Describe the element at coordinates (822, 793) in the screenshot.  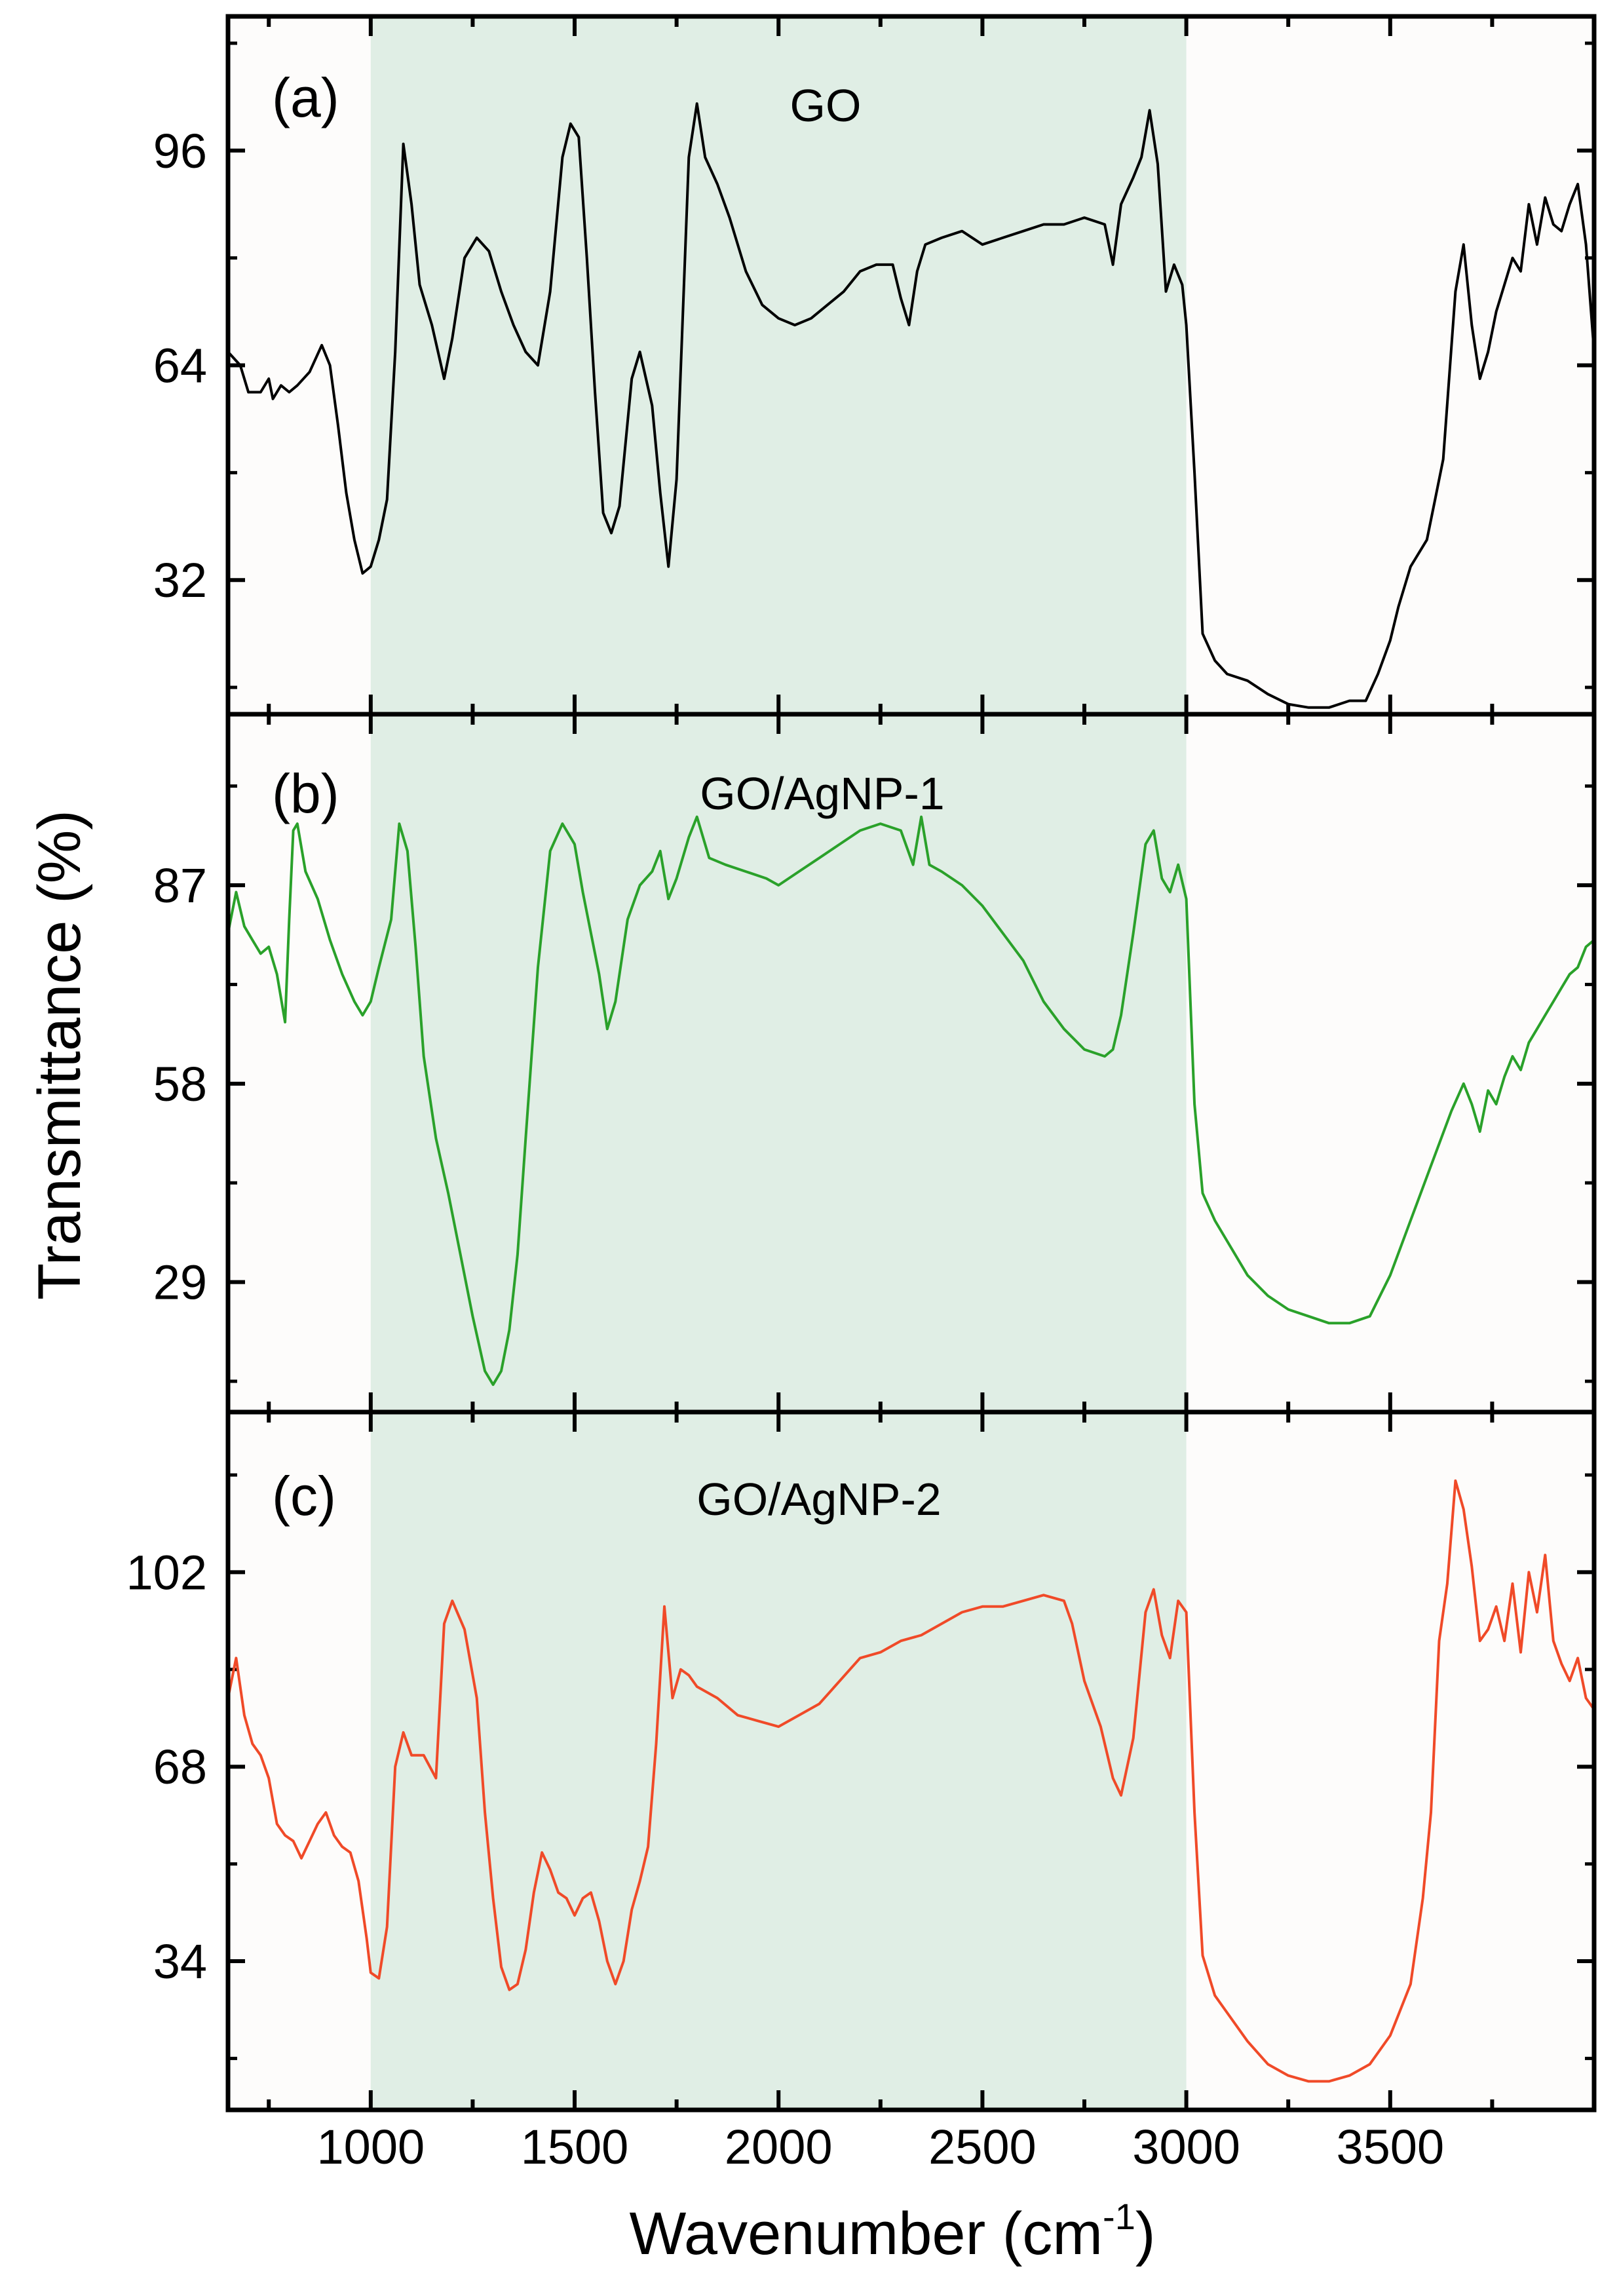
I see `panel-b-sample-label: GO/AgNP-1` at that location.